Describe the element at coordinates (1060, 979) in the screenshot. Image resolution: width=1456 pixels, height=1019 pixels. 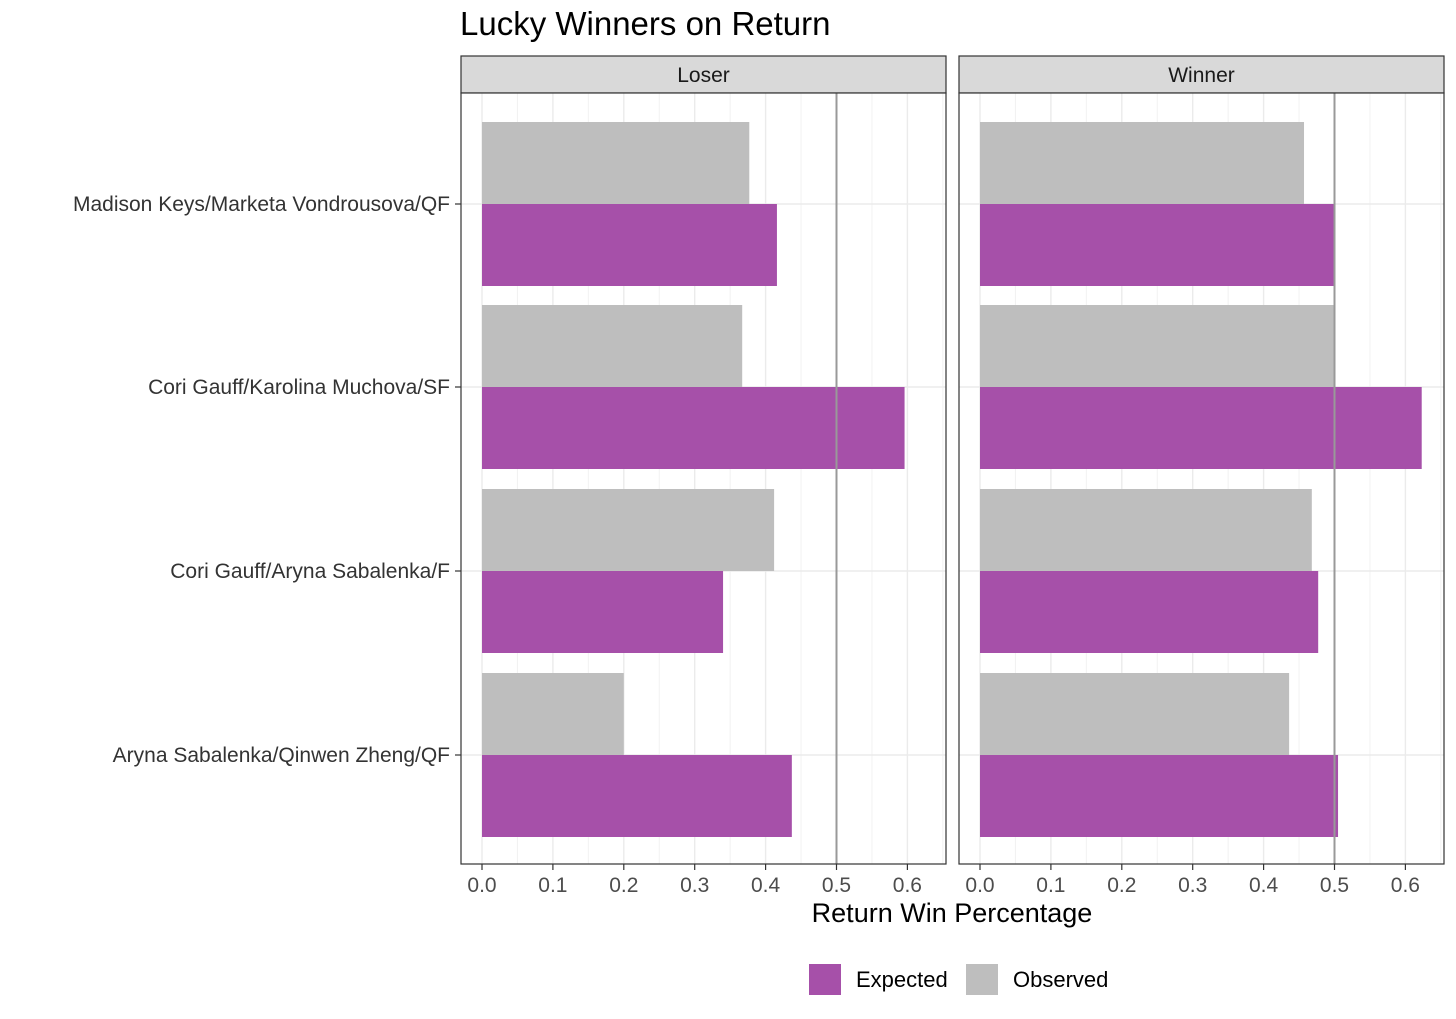
I see `legend-label: Observed` at that location.